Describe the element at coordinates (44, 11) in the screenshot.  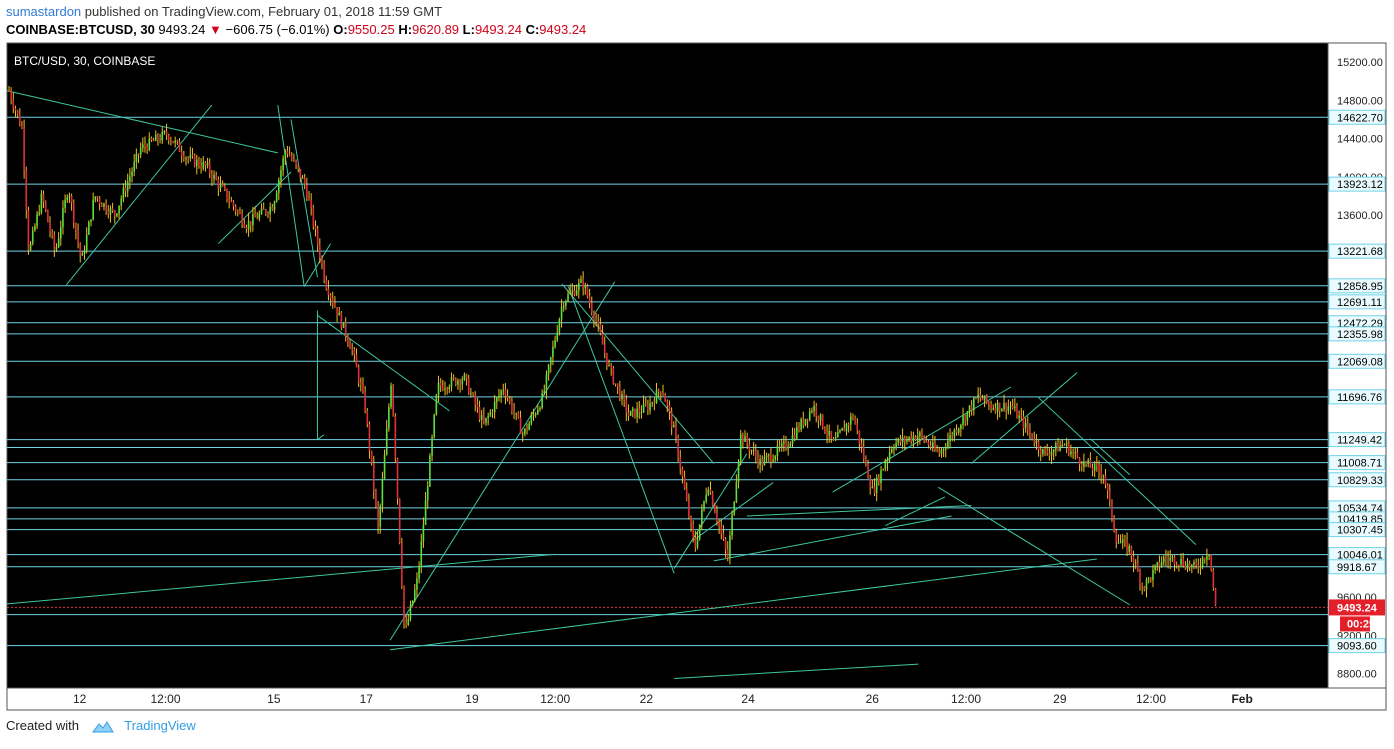
I see `author-link: sumastardon` at that location.